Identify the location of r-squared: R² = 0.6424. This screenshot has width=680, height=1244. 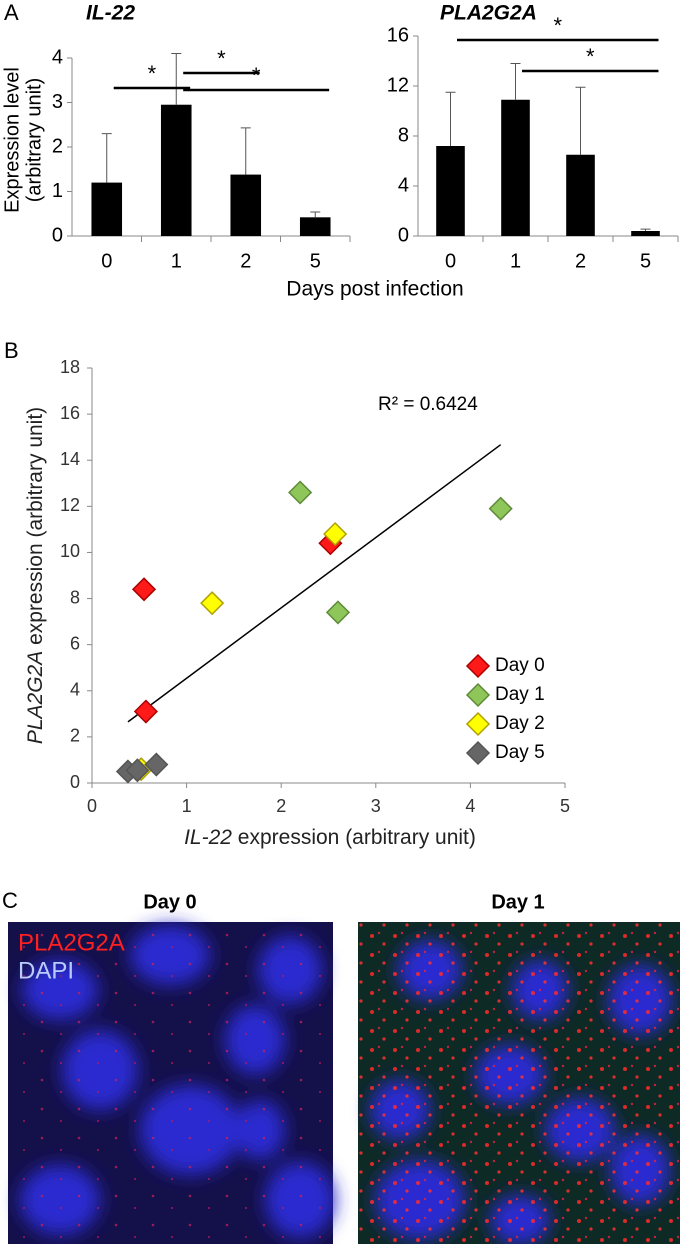
(428, 404).